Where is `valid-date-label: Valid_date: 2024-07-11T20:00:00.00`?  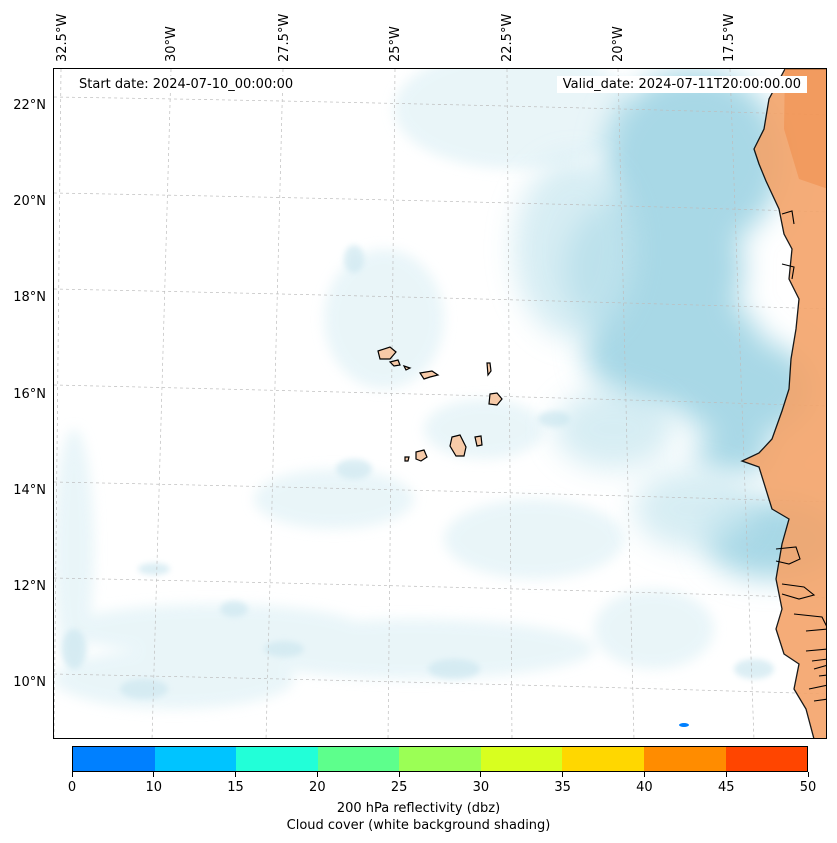 valid-date-label: Valid_date: 2024-07-11T20:00:00.00 is located at coordinates (681, 84).